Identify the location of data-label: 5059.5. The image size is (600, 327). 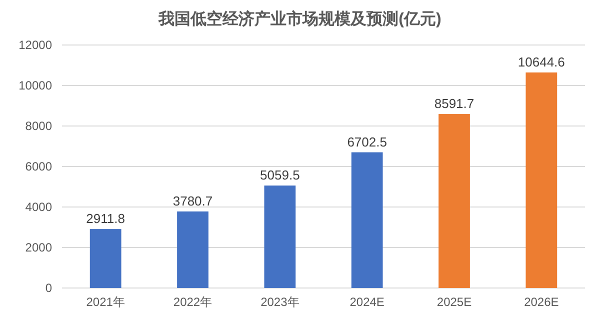
(280, 175).